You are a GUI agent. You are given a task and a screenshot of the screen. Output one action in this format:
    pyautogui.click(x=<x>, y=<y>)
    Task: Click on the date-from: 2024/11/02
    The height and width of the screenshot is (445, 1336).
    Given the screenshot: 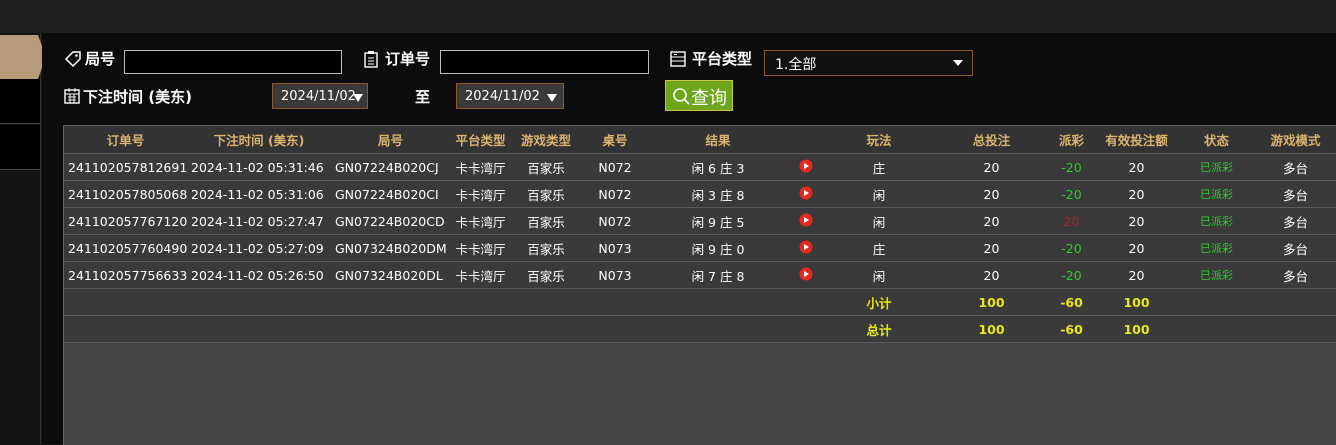 What is the action you would take?
    pyautogui.click(x=320, y=96)
    